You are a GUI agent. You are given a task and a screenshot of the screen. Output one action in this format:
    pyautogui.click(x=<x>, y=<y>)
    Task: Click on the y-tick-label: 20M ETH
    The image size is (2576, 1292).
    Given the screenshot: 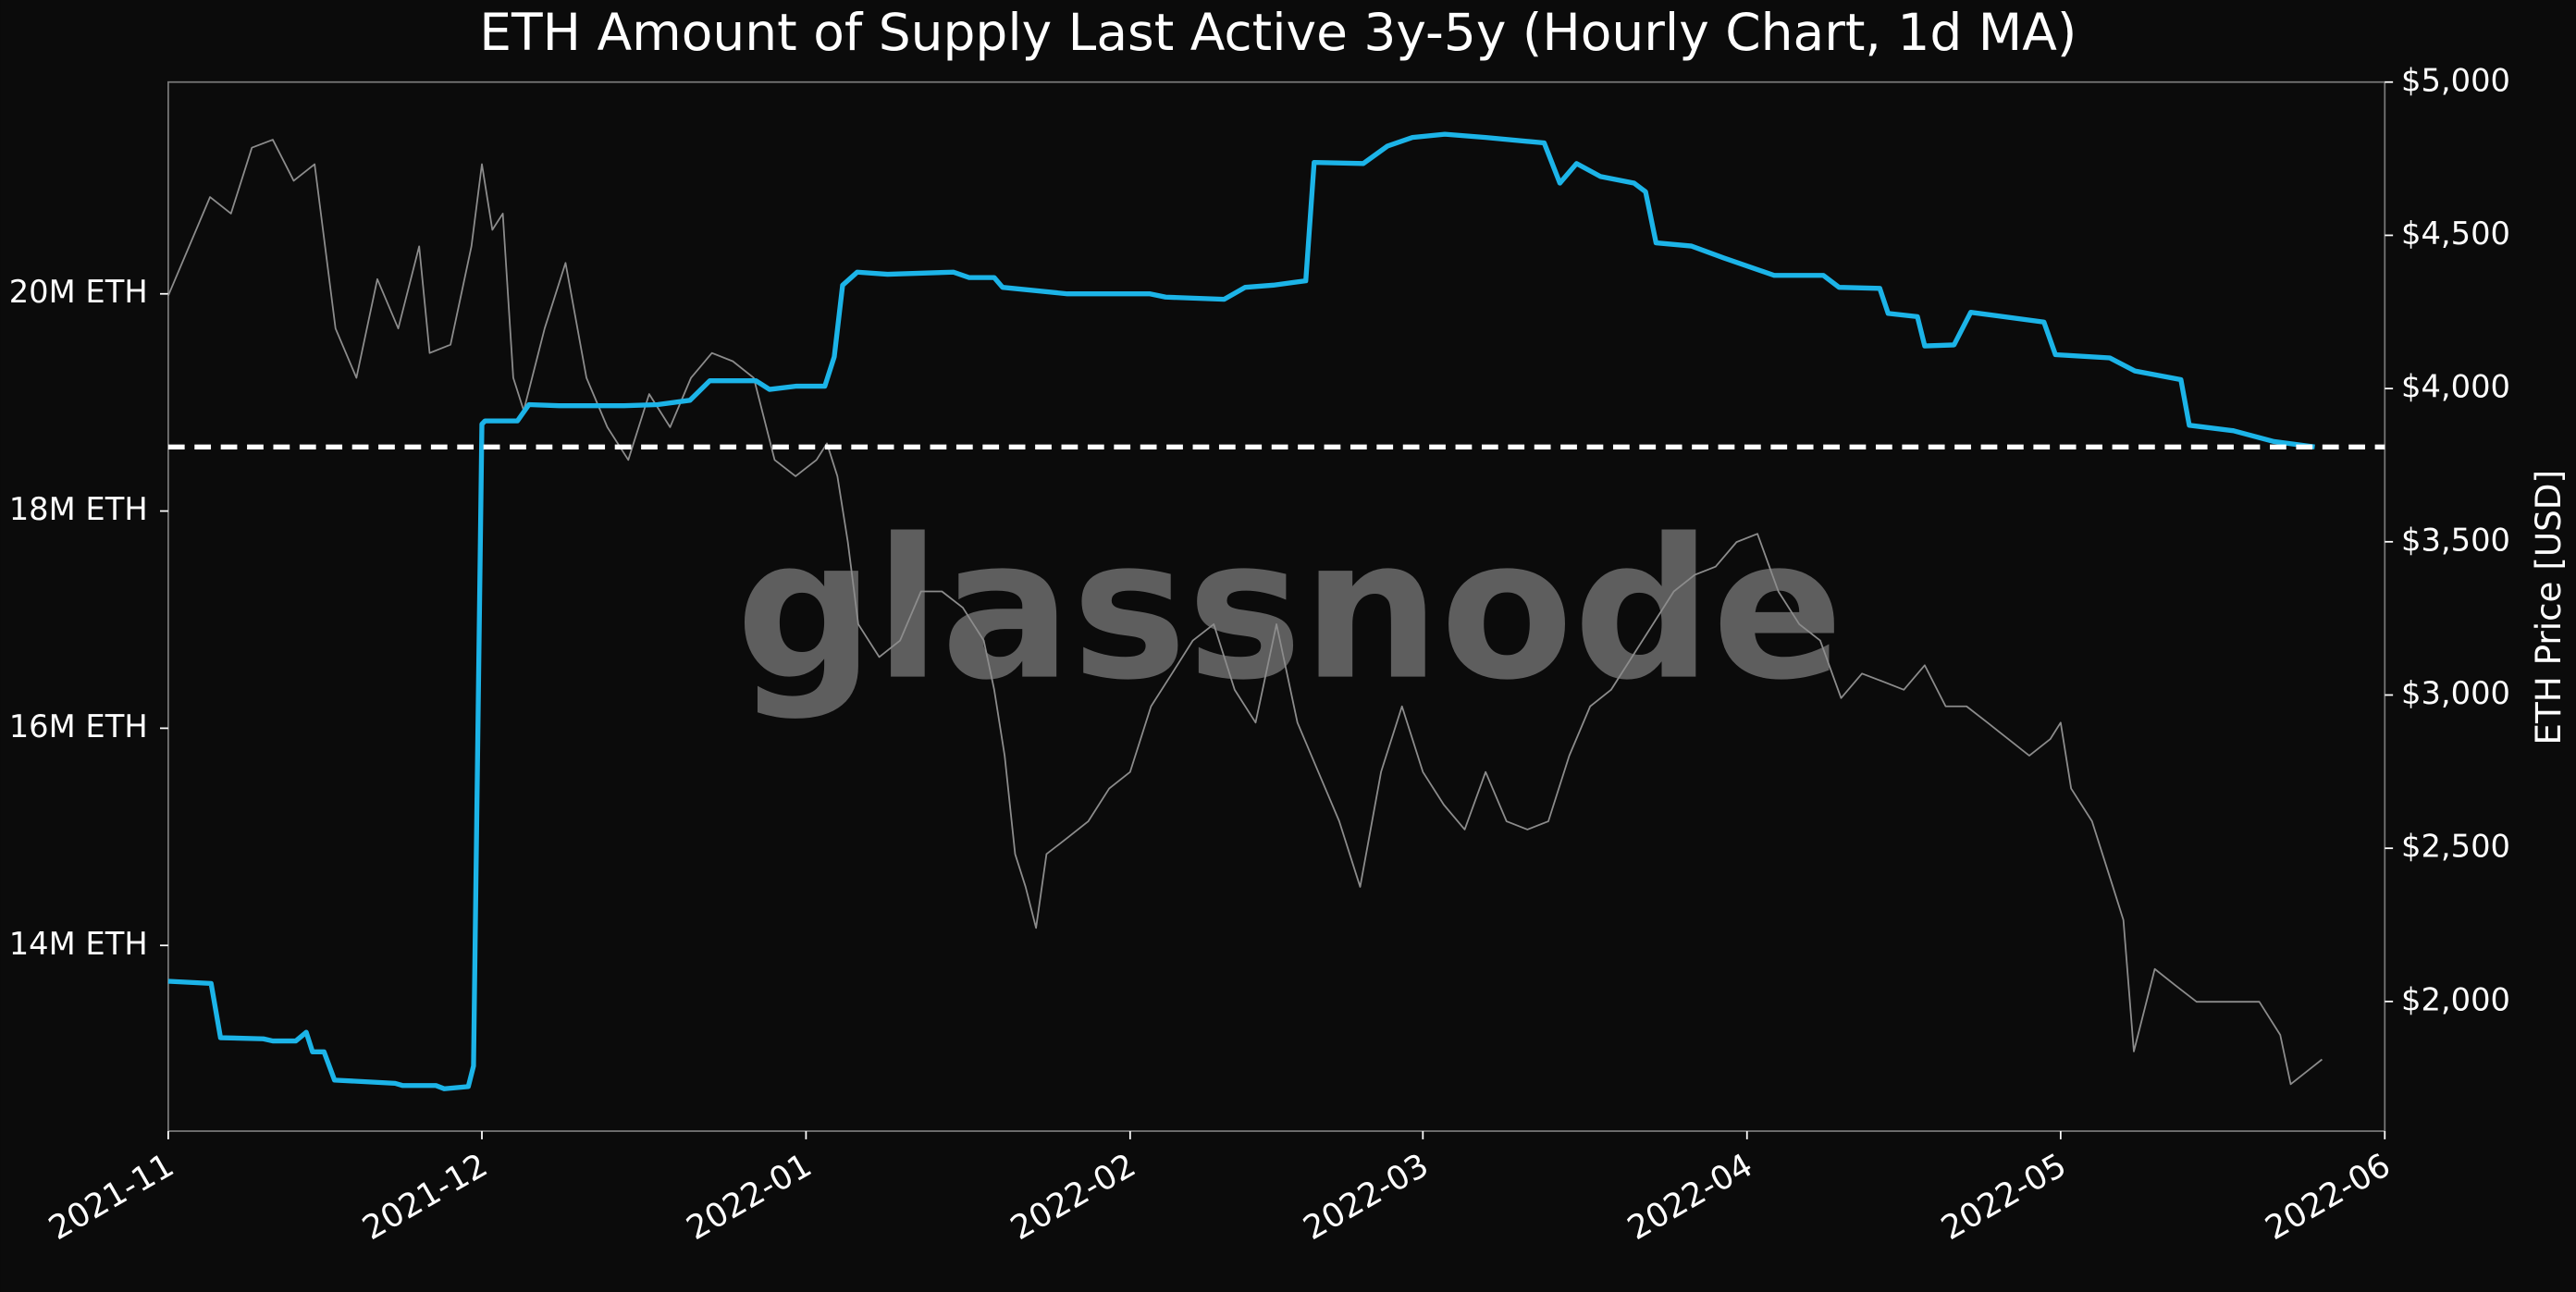 What is the action you would take?
    pyautogui.click(x=78, y=292)
    